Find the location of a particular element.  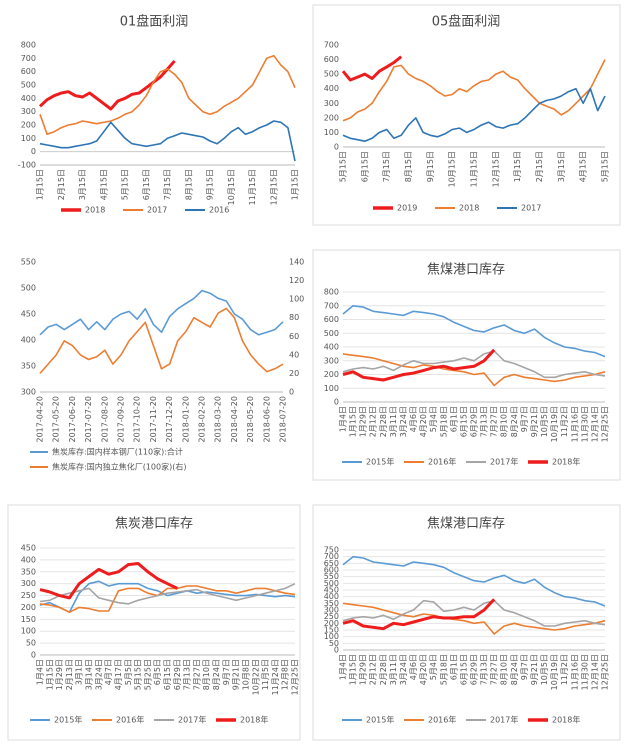

x-tick-label: 11月5日 is located at coordinates (265, 674).